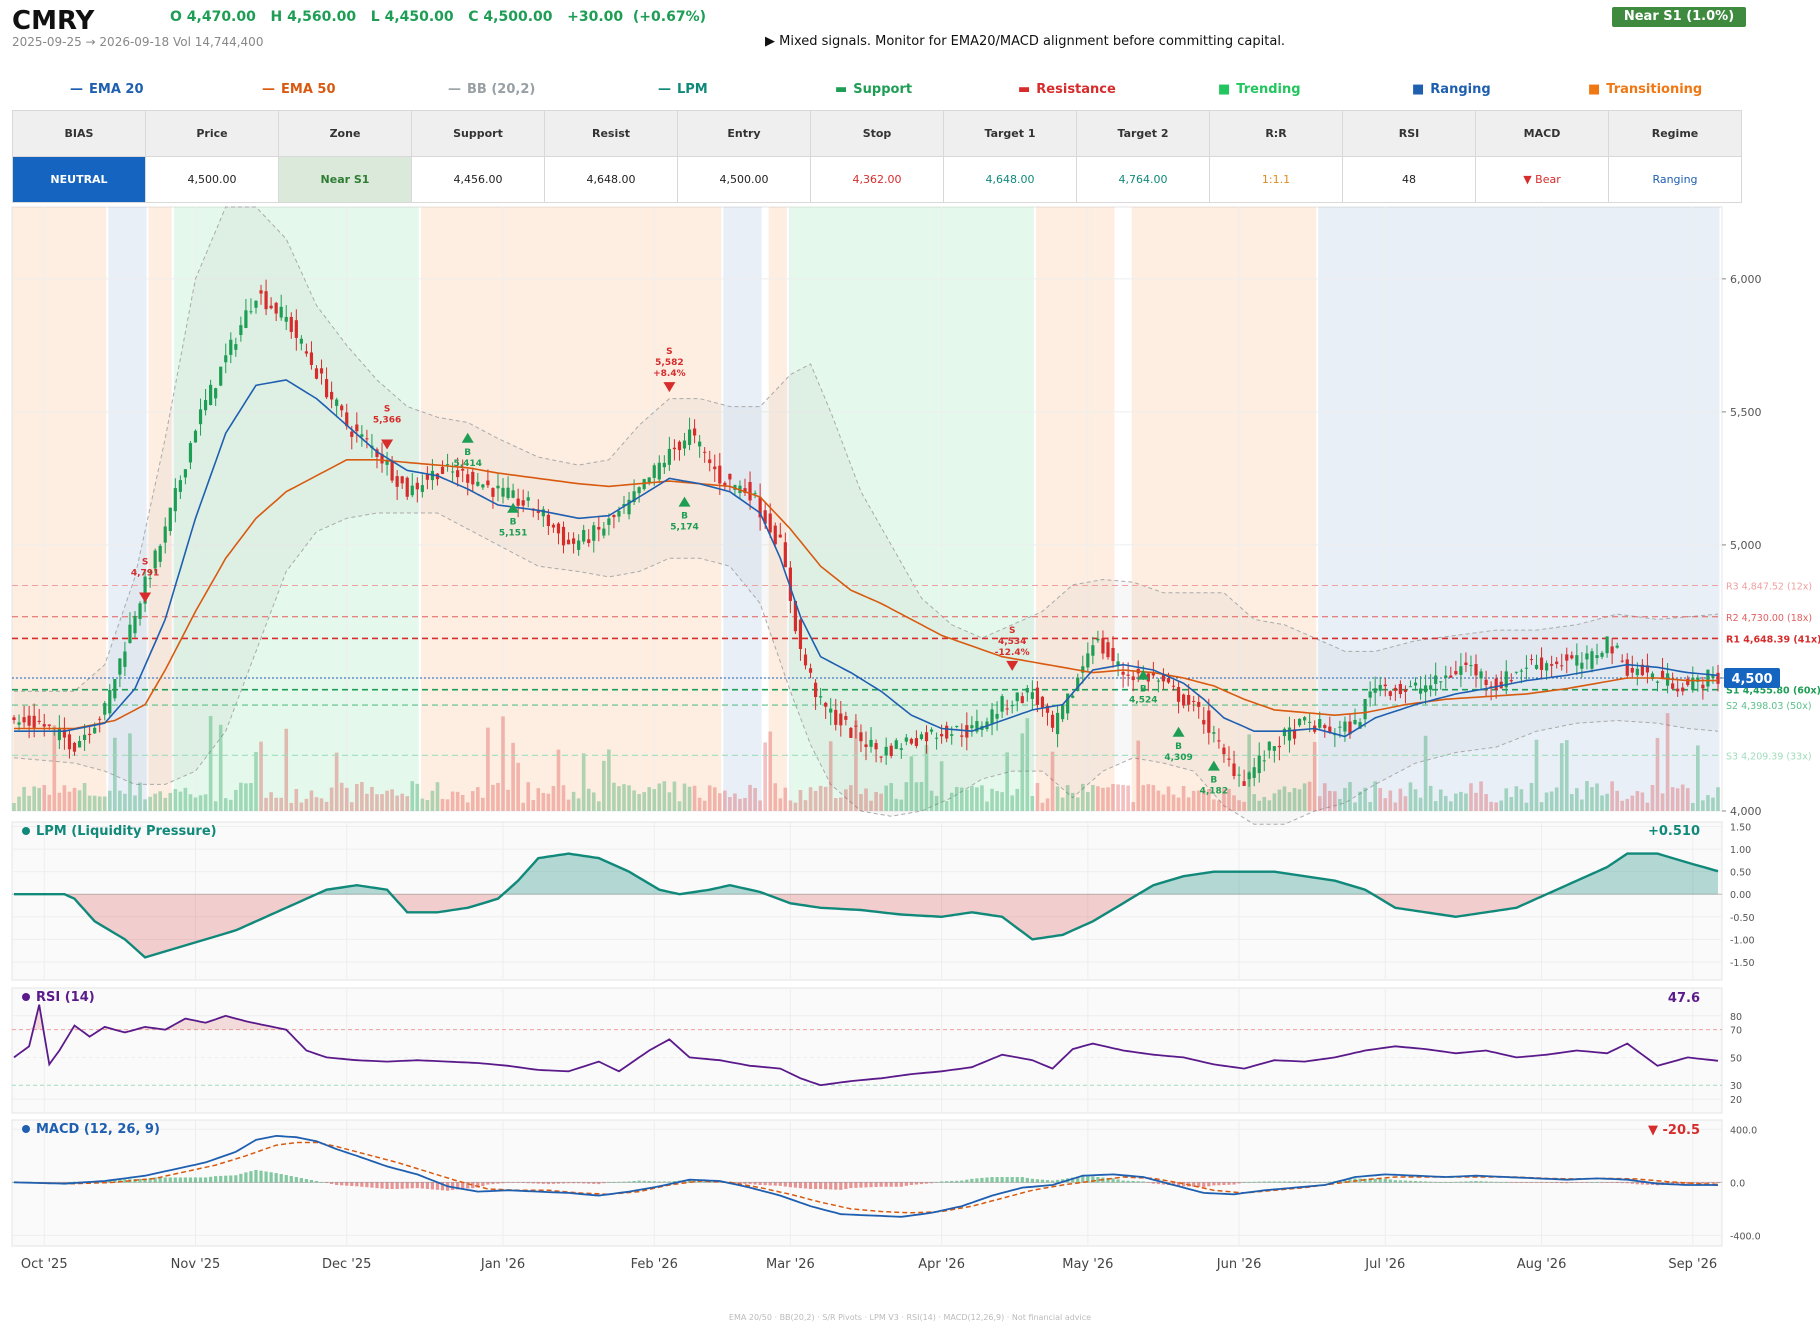 The image size is (1820, 1330). I want to click on summary-header-bias: BIAS, so click(79, 133).